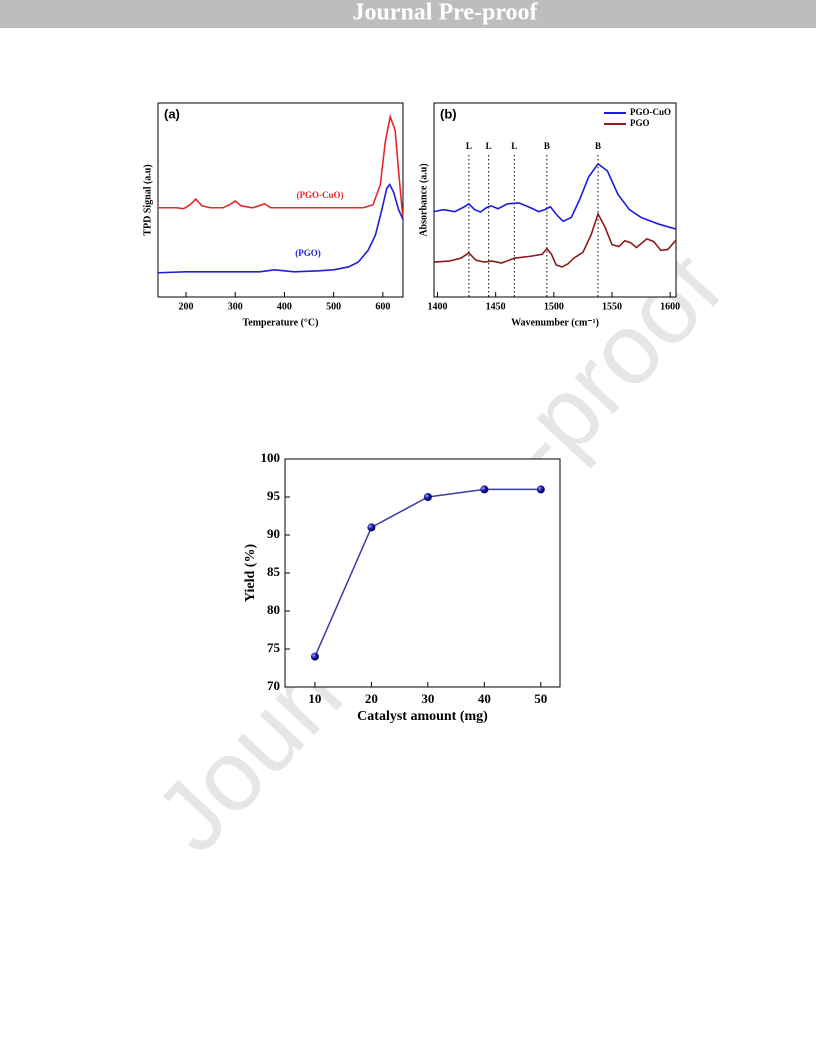  What do you see at coordinates (147, 199) in the screenshot?
I see `y-axis-label: TPD Signal (a.u)` at bounding box center [147, 199].